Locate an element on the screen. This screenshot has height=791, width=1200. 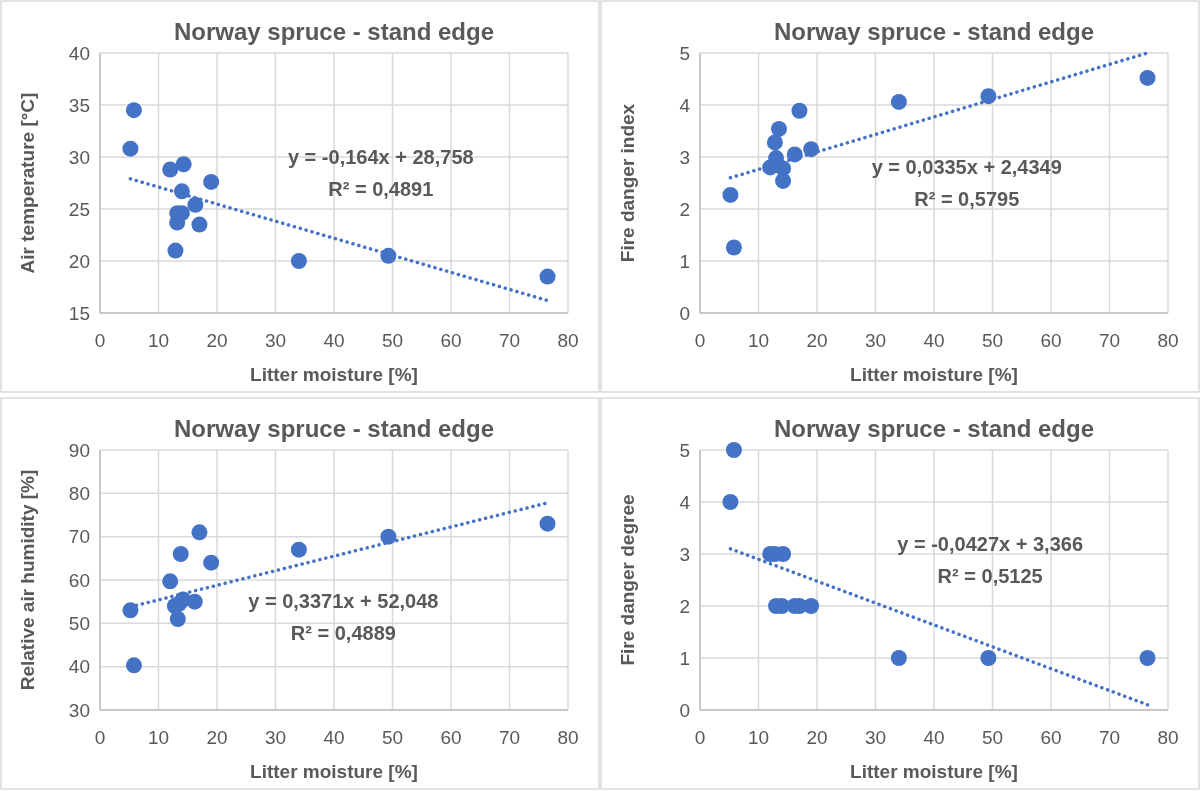
y-axis-title: Relative air humidity [%] is located at coordinates (27, 580).